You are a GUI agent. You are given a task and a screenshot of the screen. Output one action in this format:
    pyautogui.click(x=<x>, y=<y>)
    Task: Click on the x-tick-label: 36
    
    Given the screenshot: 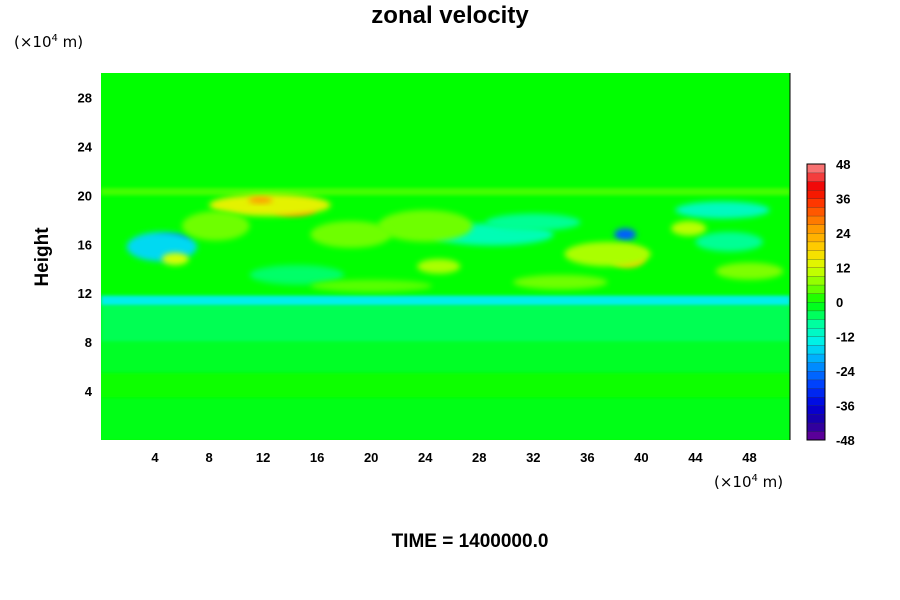 What is the action you would take?
    pyautogui.click(x=587, y=457)
    